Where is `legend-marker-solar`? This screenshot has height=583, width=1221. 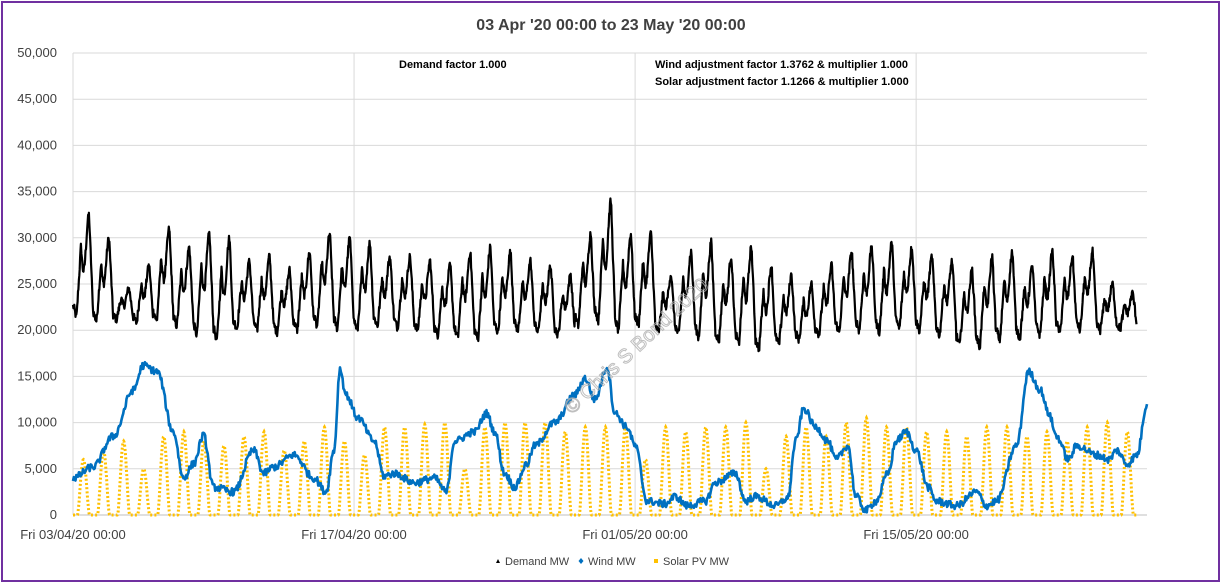
legend-marker-solar is located at coordinates (656, 561).